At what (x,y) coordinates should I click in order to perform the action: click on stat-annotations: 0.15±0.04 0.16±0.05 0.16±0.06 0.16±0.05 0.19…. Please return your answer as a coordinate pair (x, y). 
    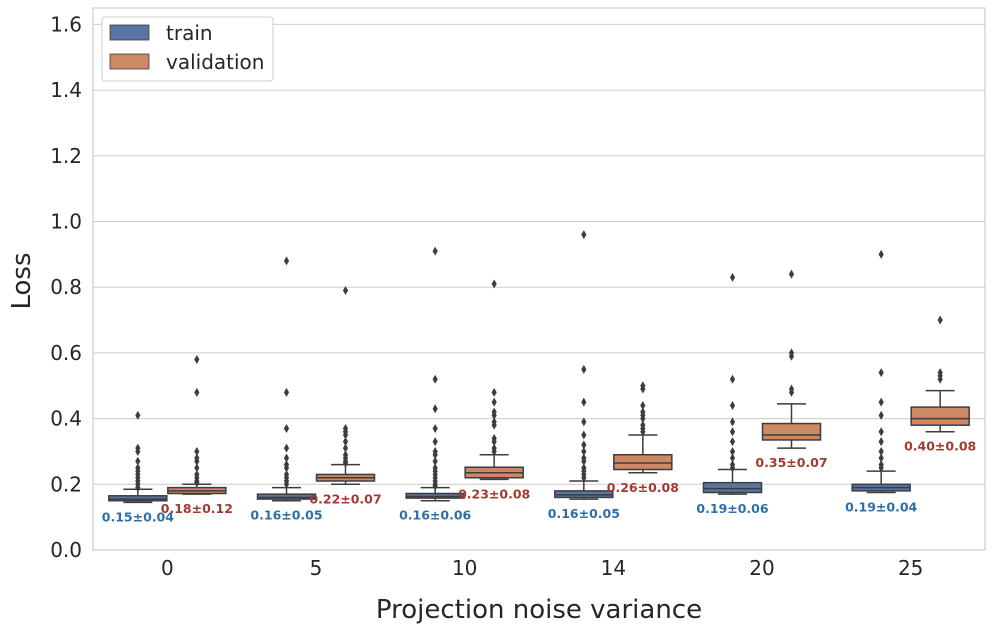
    Looking at the image, I should click on (539, 482).